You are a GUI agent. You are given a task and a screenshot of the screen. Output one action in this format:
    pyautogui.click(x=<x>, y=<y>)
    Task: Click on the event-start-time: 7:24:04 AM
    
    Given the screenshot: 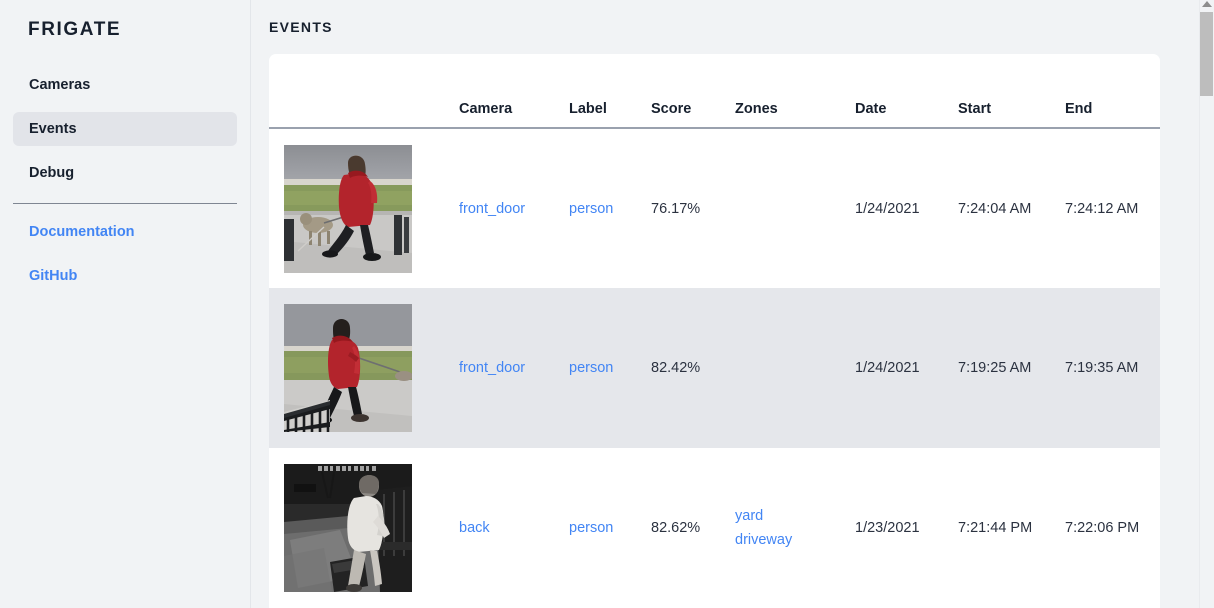 What is the action you would take?
    pyautogui.click(x=995, y=208)
    